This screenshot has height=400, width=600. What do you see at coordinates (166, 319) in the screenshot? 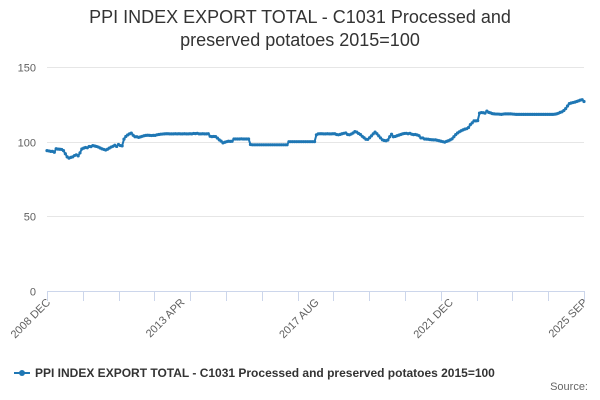
I see `x-tick-label: 2013 APR` at bounding box center [166, 319].